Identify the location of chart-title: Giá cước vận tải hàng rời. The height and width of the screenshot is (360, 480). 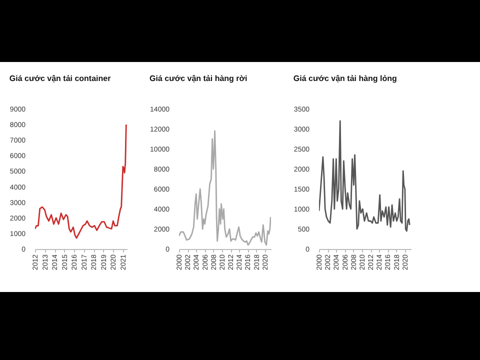
(199, 78).